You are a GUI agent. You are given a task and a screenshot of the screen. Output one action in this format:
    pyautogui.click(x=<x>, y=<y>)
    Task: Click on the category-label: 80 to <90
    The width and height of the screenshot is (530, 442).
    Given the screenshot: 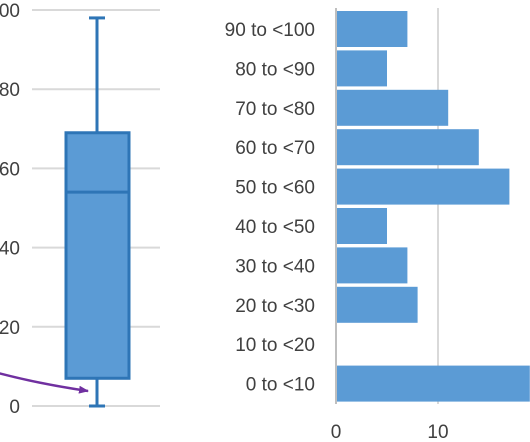 What is the action you would take?
    pyautogui.click(x=275, y=69)
    